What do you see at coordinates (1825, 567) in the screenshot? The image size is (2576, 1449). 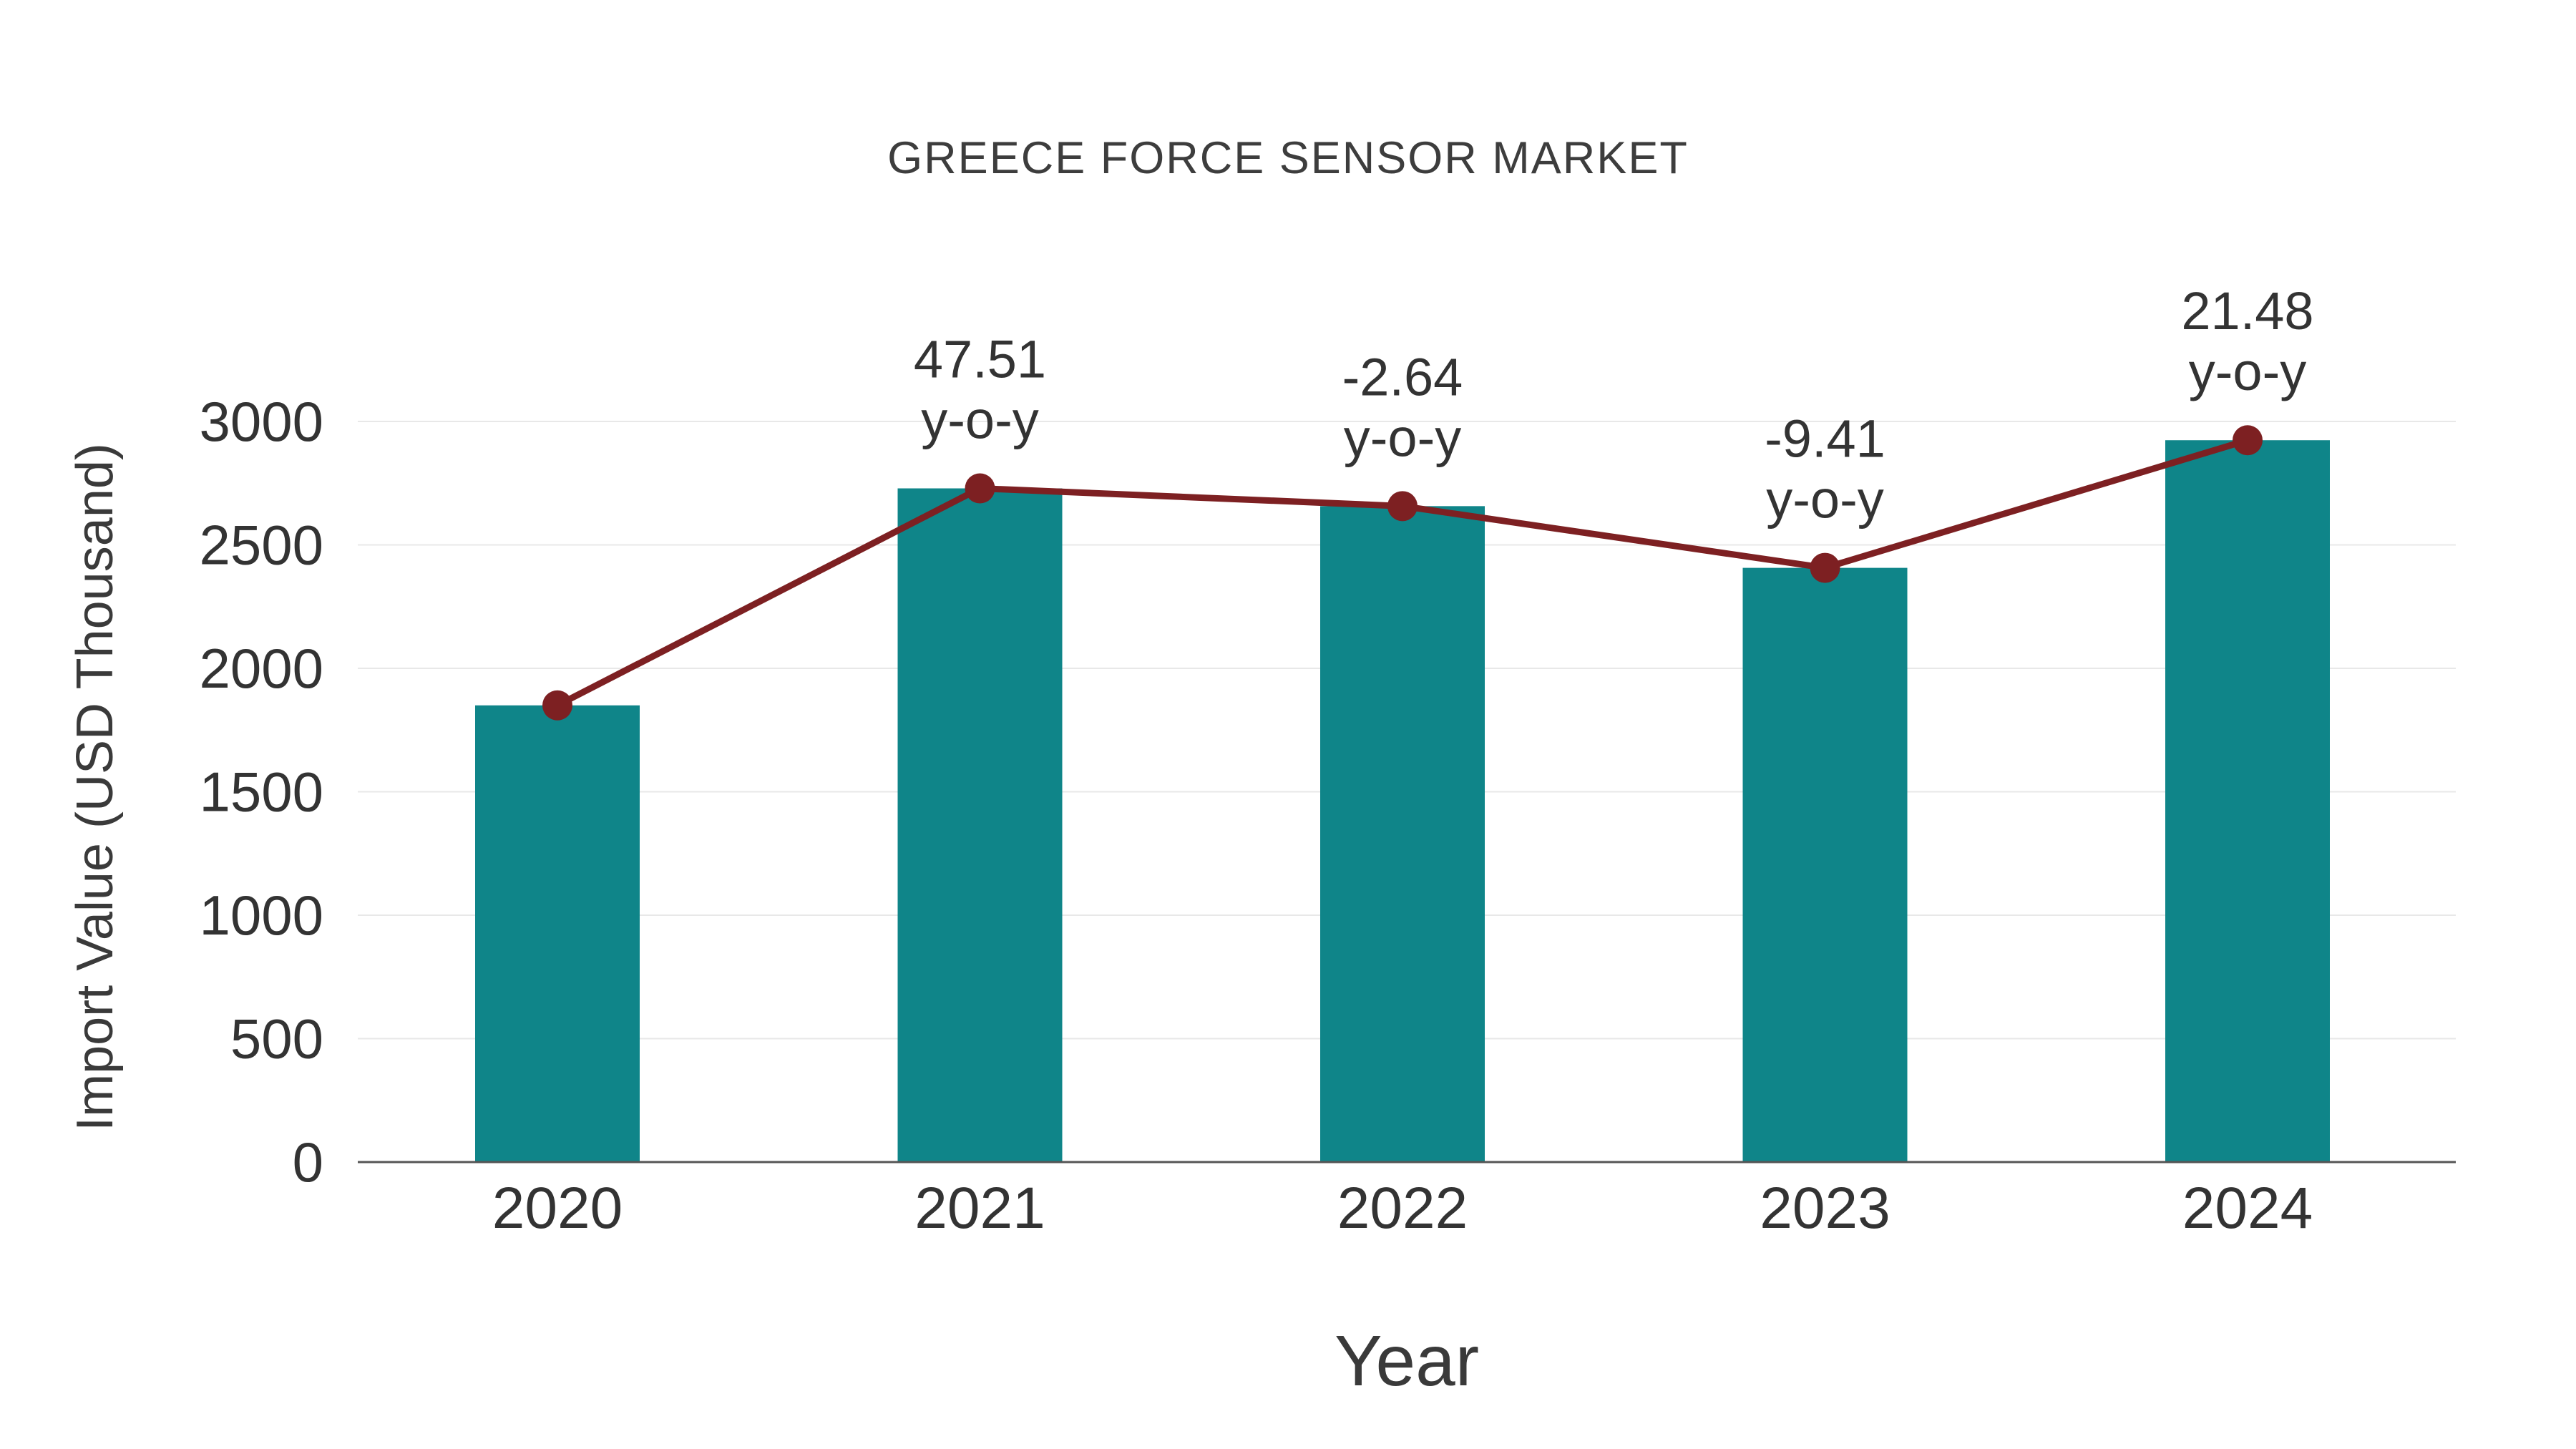 I see `trend-marker-2023` at bounding box center [1825, 567].